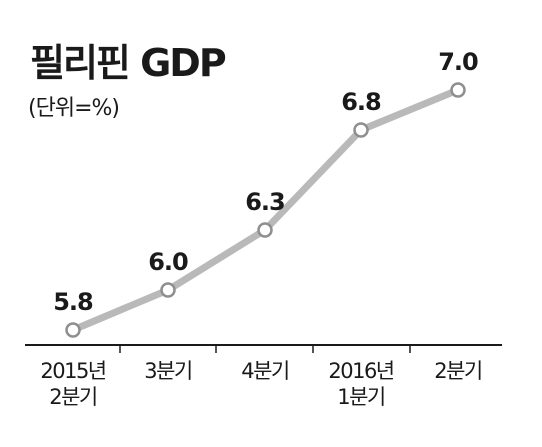 The image size is (542, 447). Describe the element at coordinates (128, 63) in the screenshot. I see `chart-title: 필리핀 GDP` at that location.